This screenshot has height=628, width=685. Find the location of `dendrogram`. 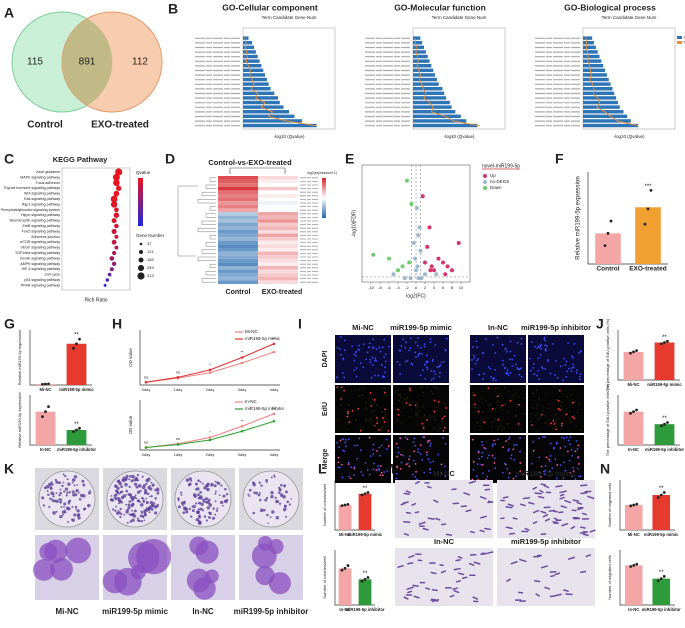

dendrogram is located at coordinates (206, 201).